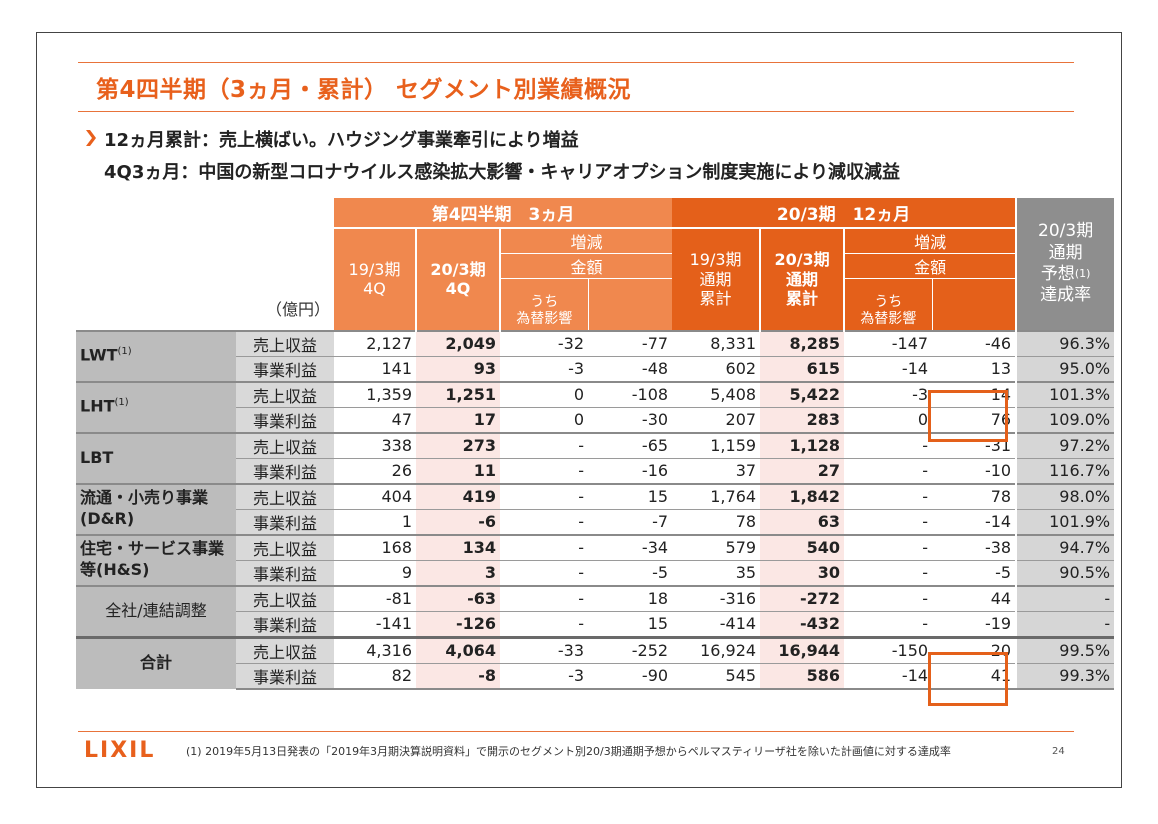  I want to click on cell-y-amount: 44, so click(974, 597).